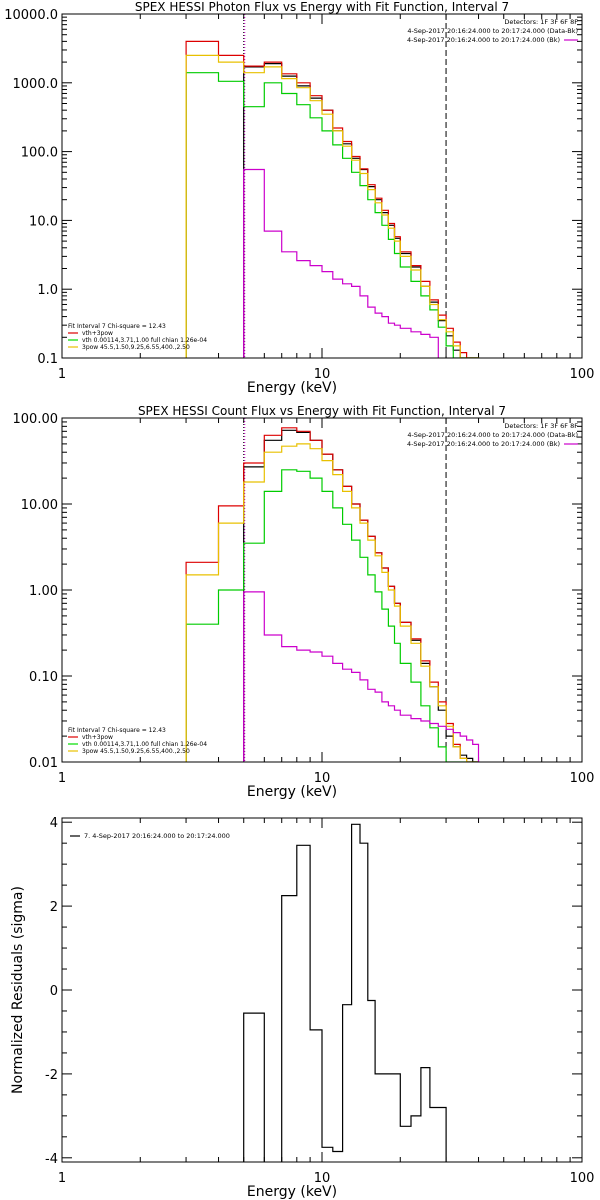  Describe the element at coordinates (36, 419) in the screenshot. I see `y-tick-label: 100.00` at that location.